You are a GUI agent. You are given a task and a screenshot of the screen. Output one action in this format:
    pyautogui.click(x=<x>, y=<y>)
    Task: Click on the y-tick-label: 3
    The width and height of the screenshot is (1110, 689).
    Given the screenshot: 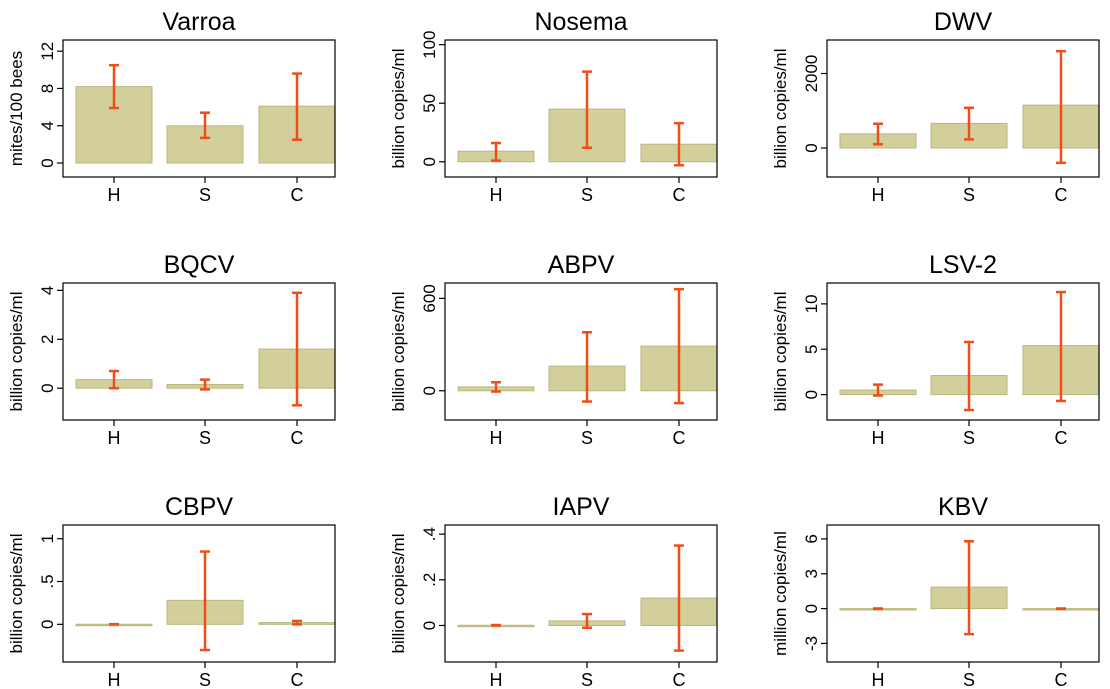 What is the action you would take?
    pyautogui.click(x=811, y=573)
    